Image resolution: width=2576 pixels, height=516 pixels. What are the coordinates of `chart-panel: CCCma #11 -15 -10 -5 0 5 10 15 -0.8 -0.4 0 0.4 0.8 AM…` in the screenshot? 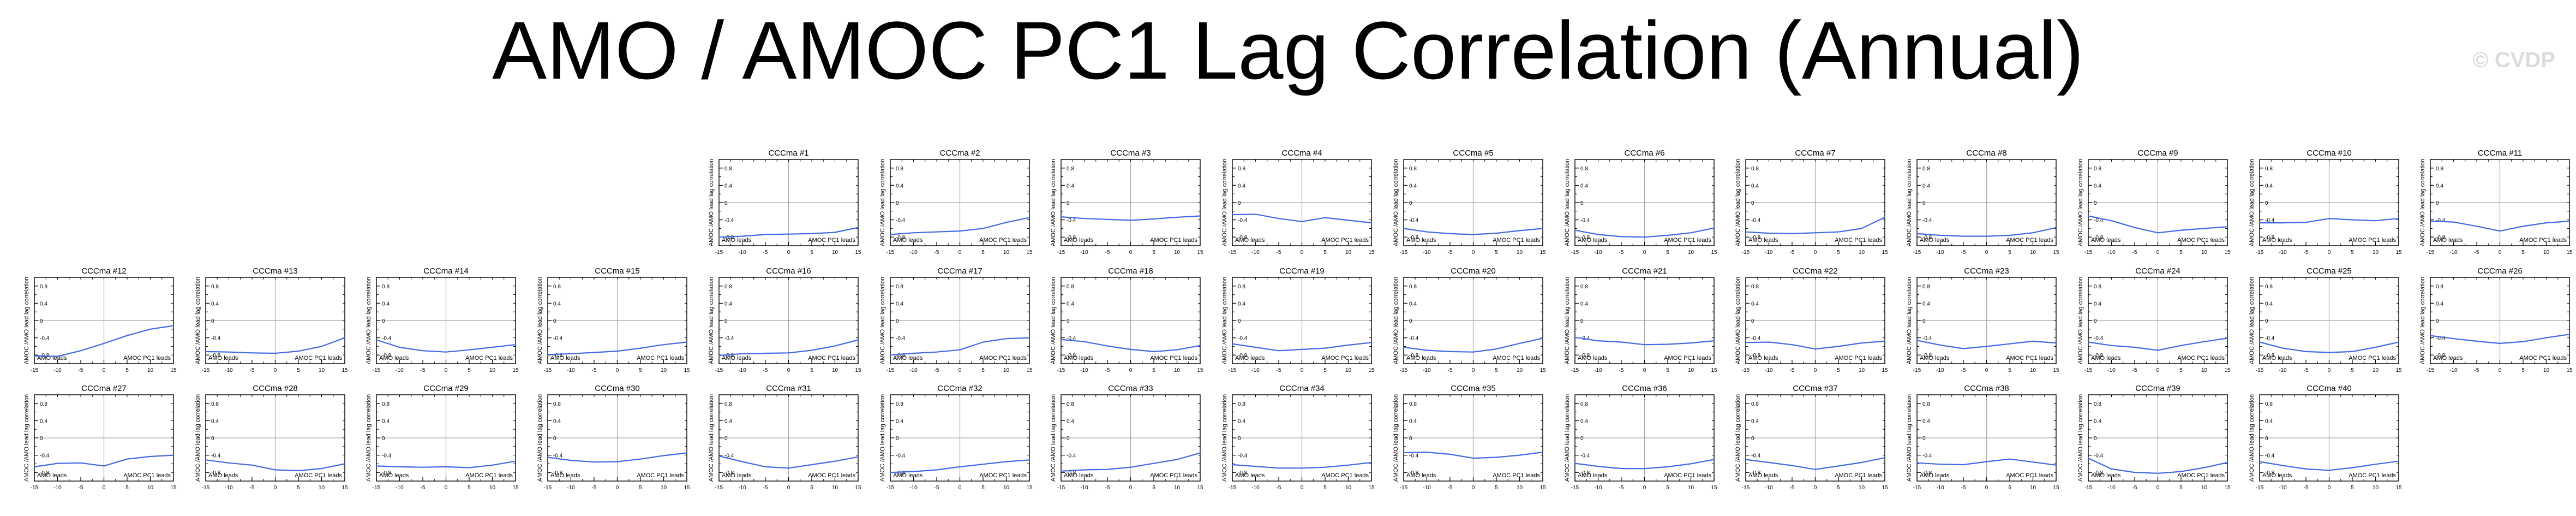 It's located at (2496, 202).